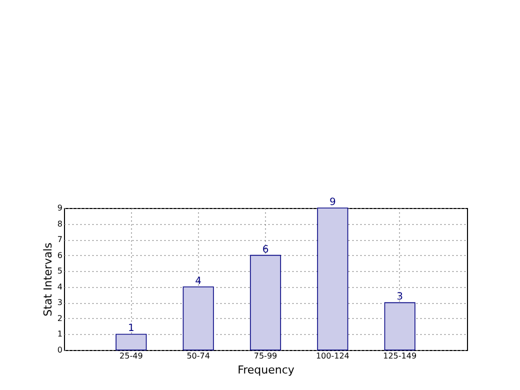 This screenshot has width=520, height=390. What do you see at coordinates (59, 318) in the screenshot?
I see `y-tick-label: 2` at bounding box center [59, 318].